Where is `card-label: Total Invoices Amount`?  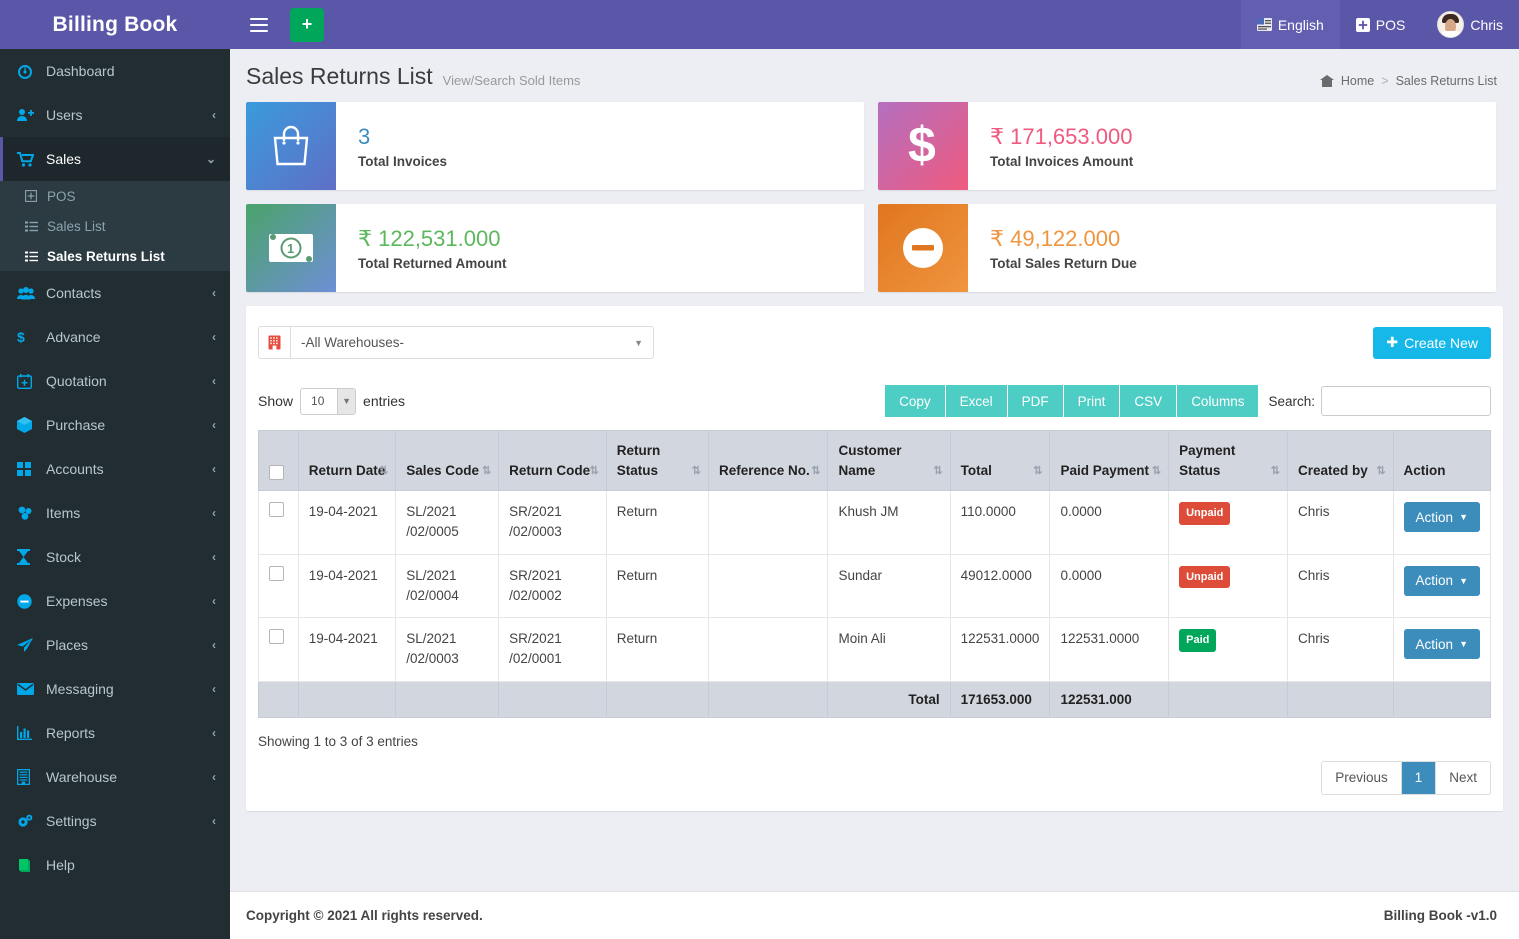 card-label: Total Invoices Amount is located at coordinates (1062, 162).